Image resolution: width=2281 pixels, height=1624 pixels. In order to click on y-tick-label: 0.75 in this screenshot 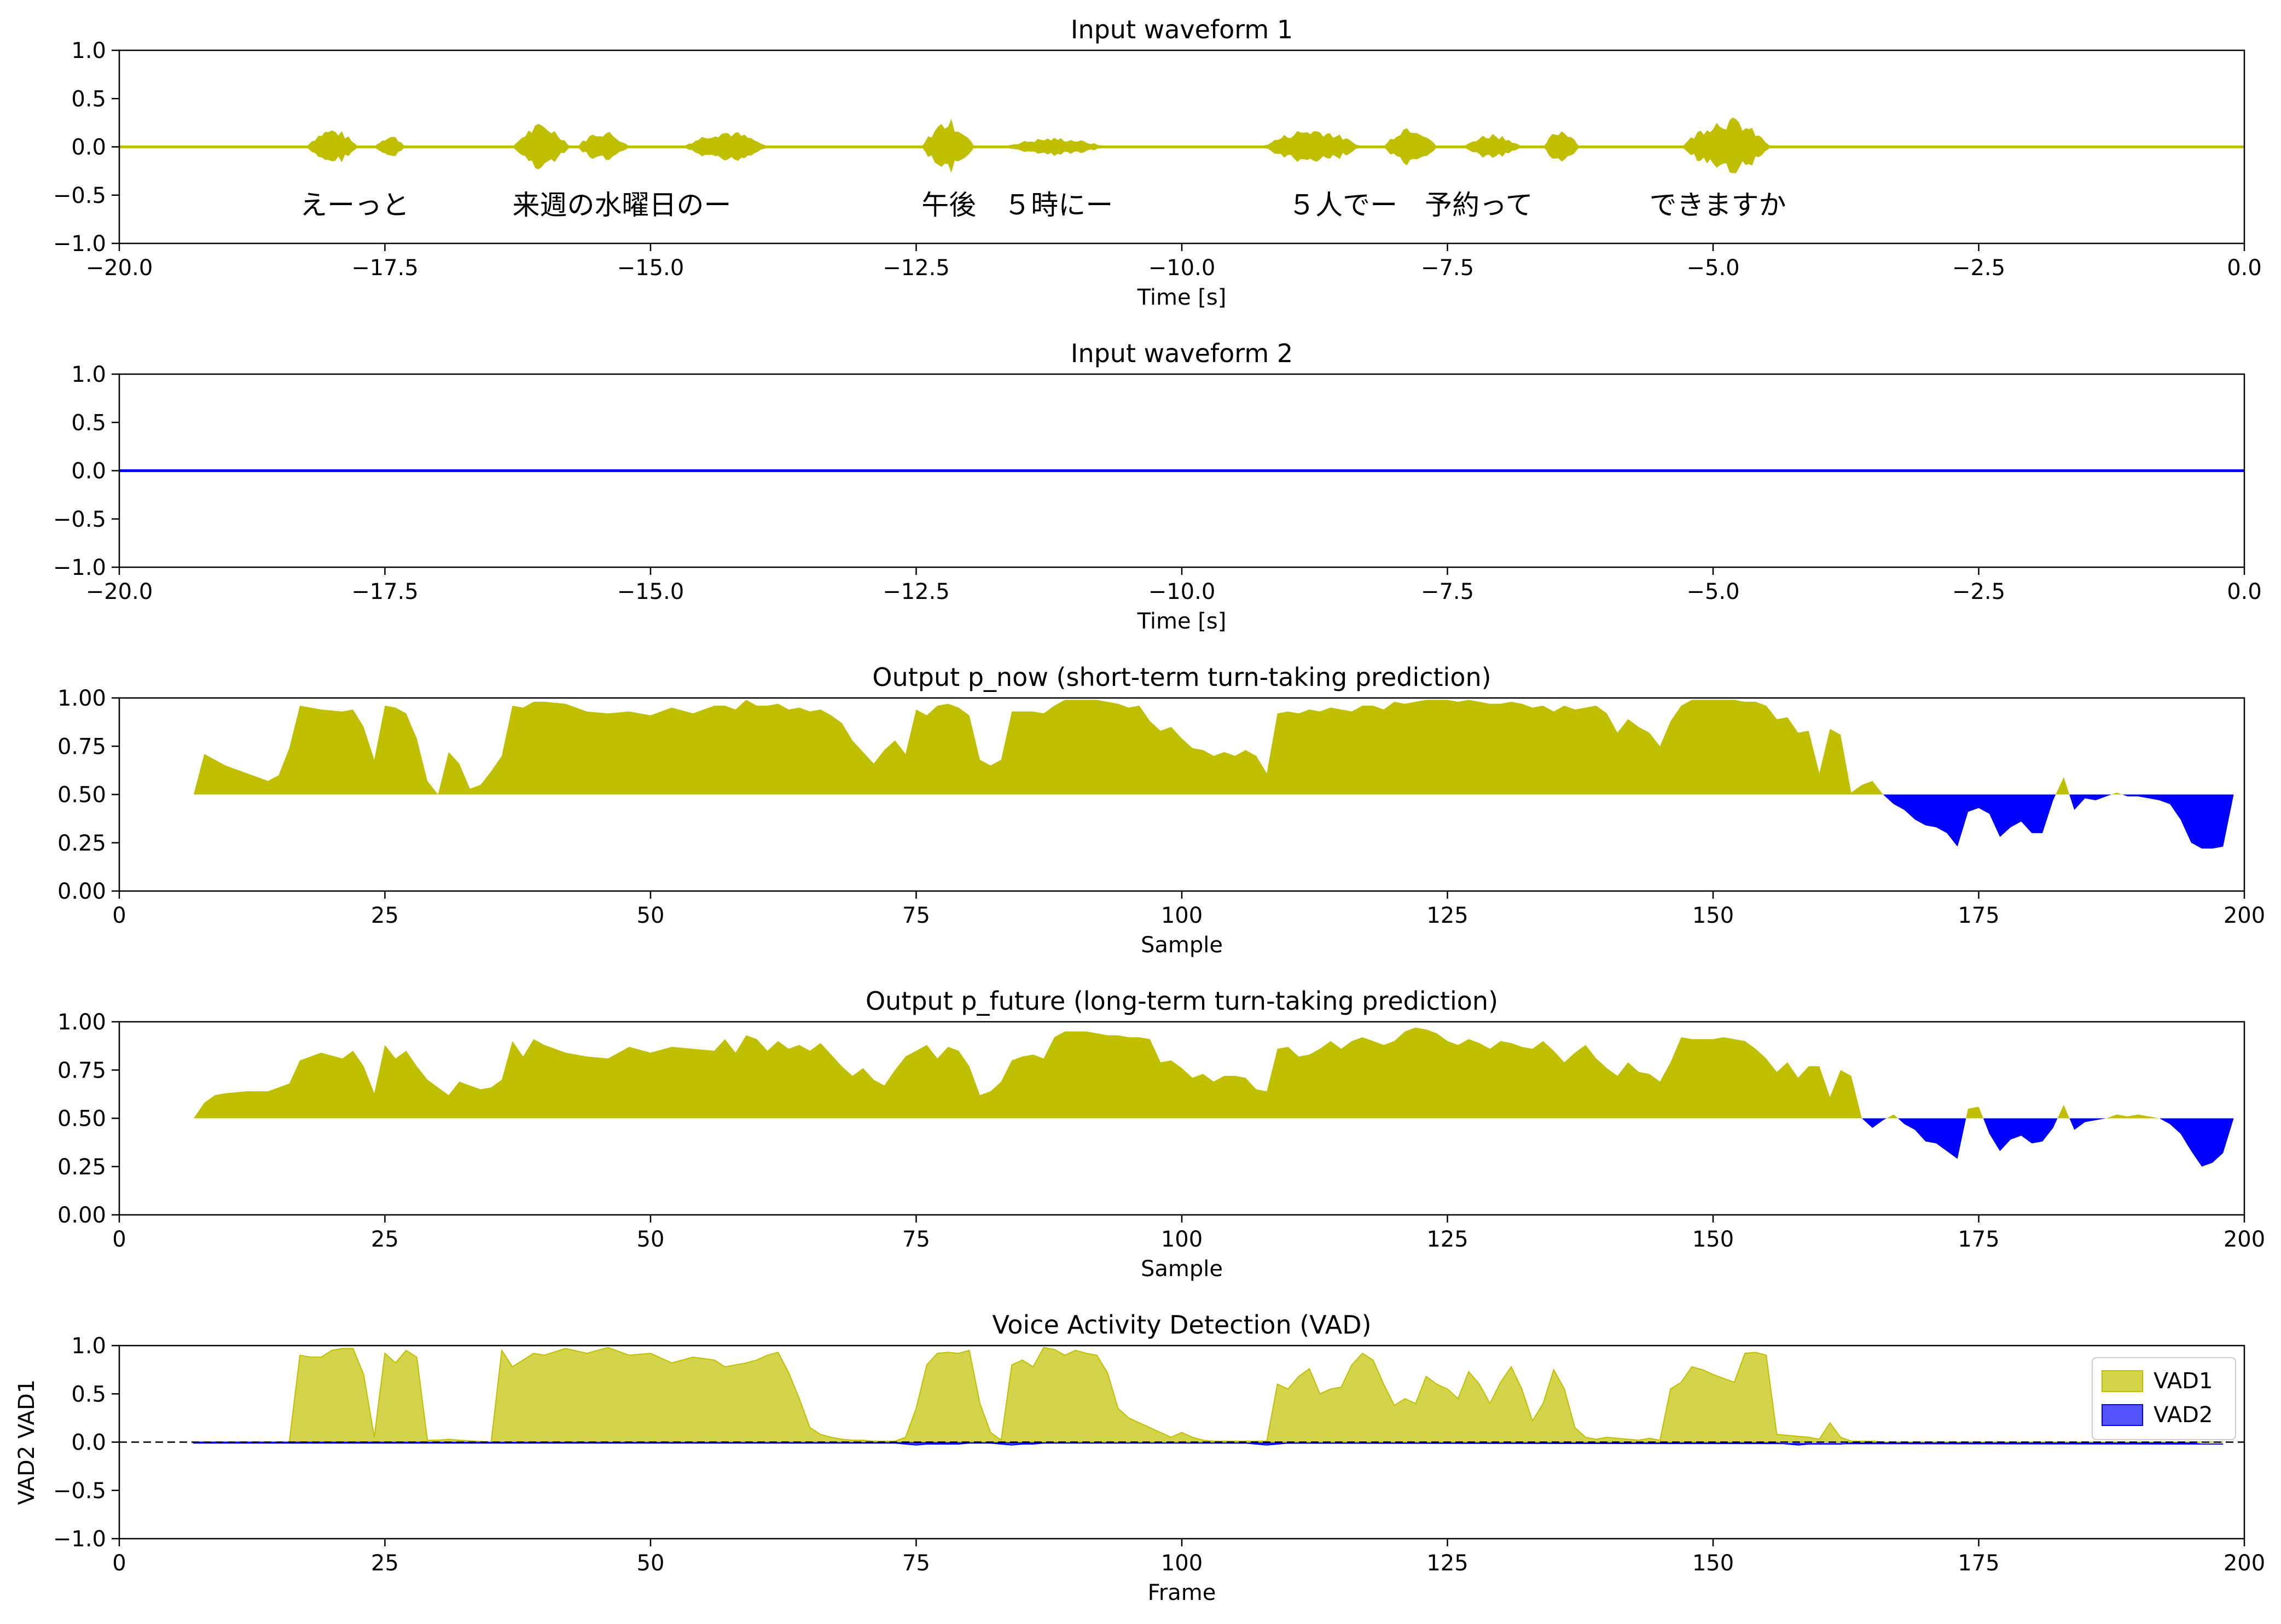, I will do `click(81, 746)`.